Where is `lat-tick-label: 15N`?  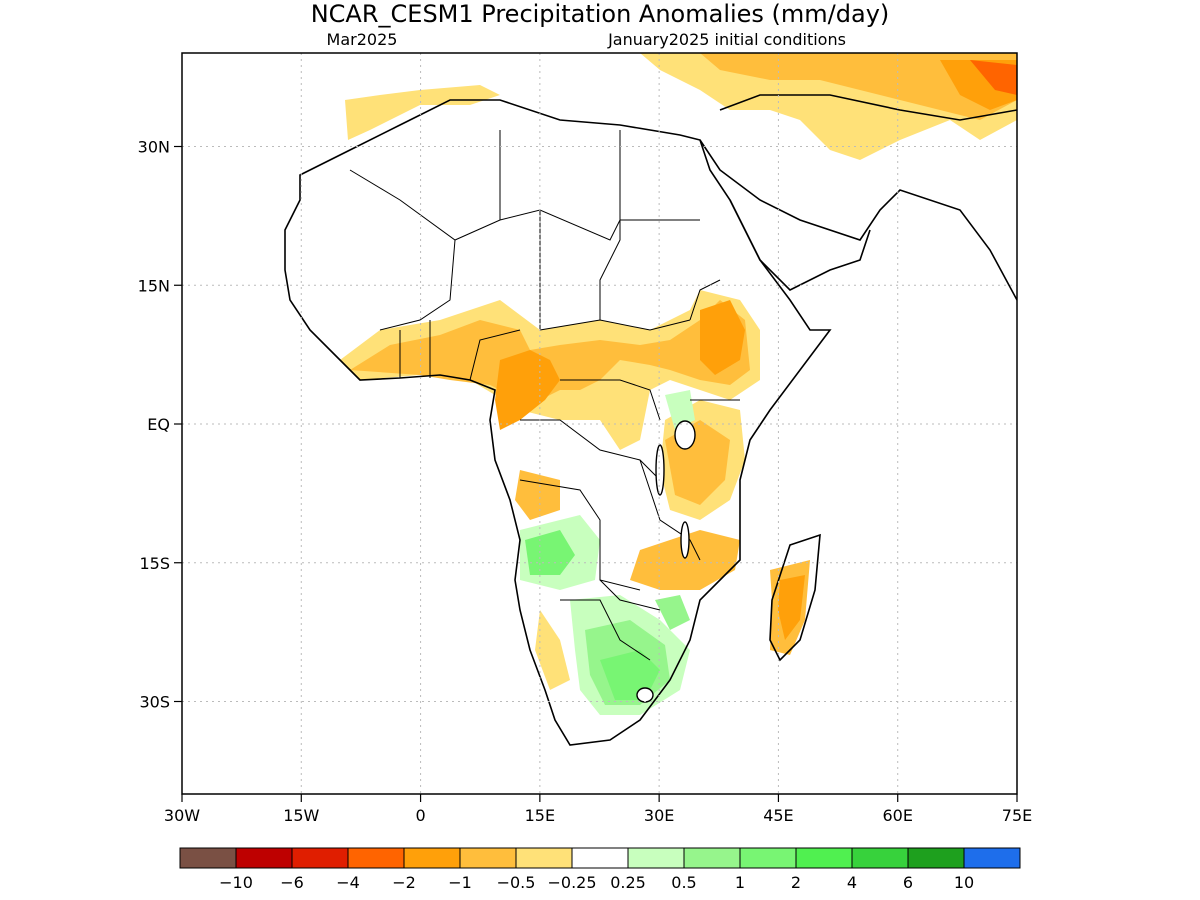
lat-tick-label: 15N is located at coordinates (154, 285).